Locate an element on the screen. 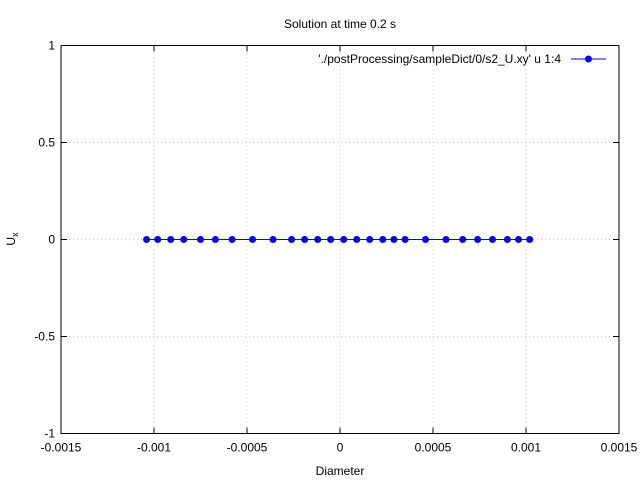 The width and height of the screenshot is (640, 480). x-tick-label: -0.001 is located at coordinates (154, 448).